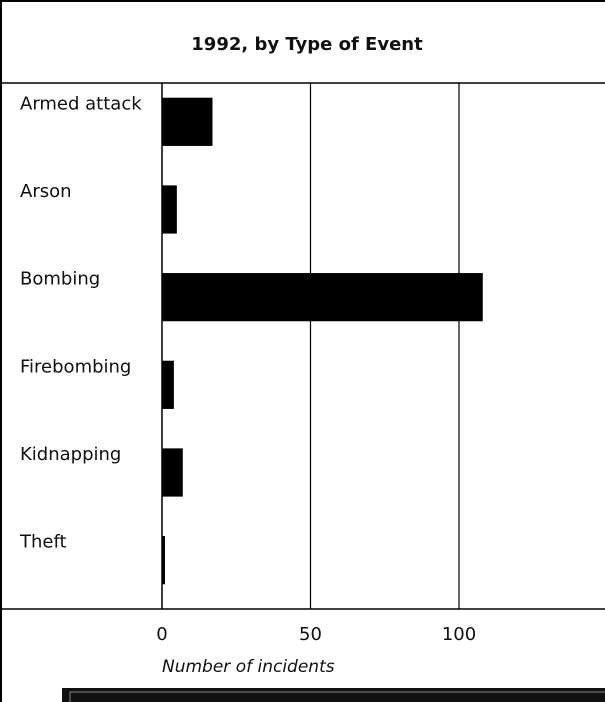 The height and width of the screenshot is (702, 605). I want to click on chart-title: 1992, by Type of Event, so click(307, 44).